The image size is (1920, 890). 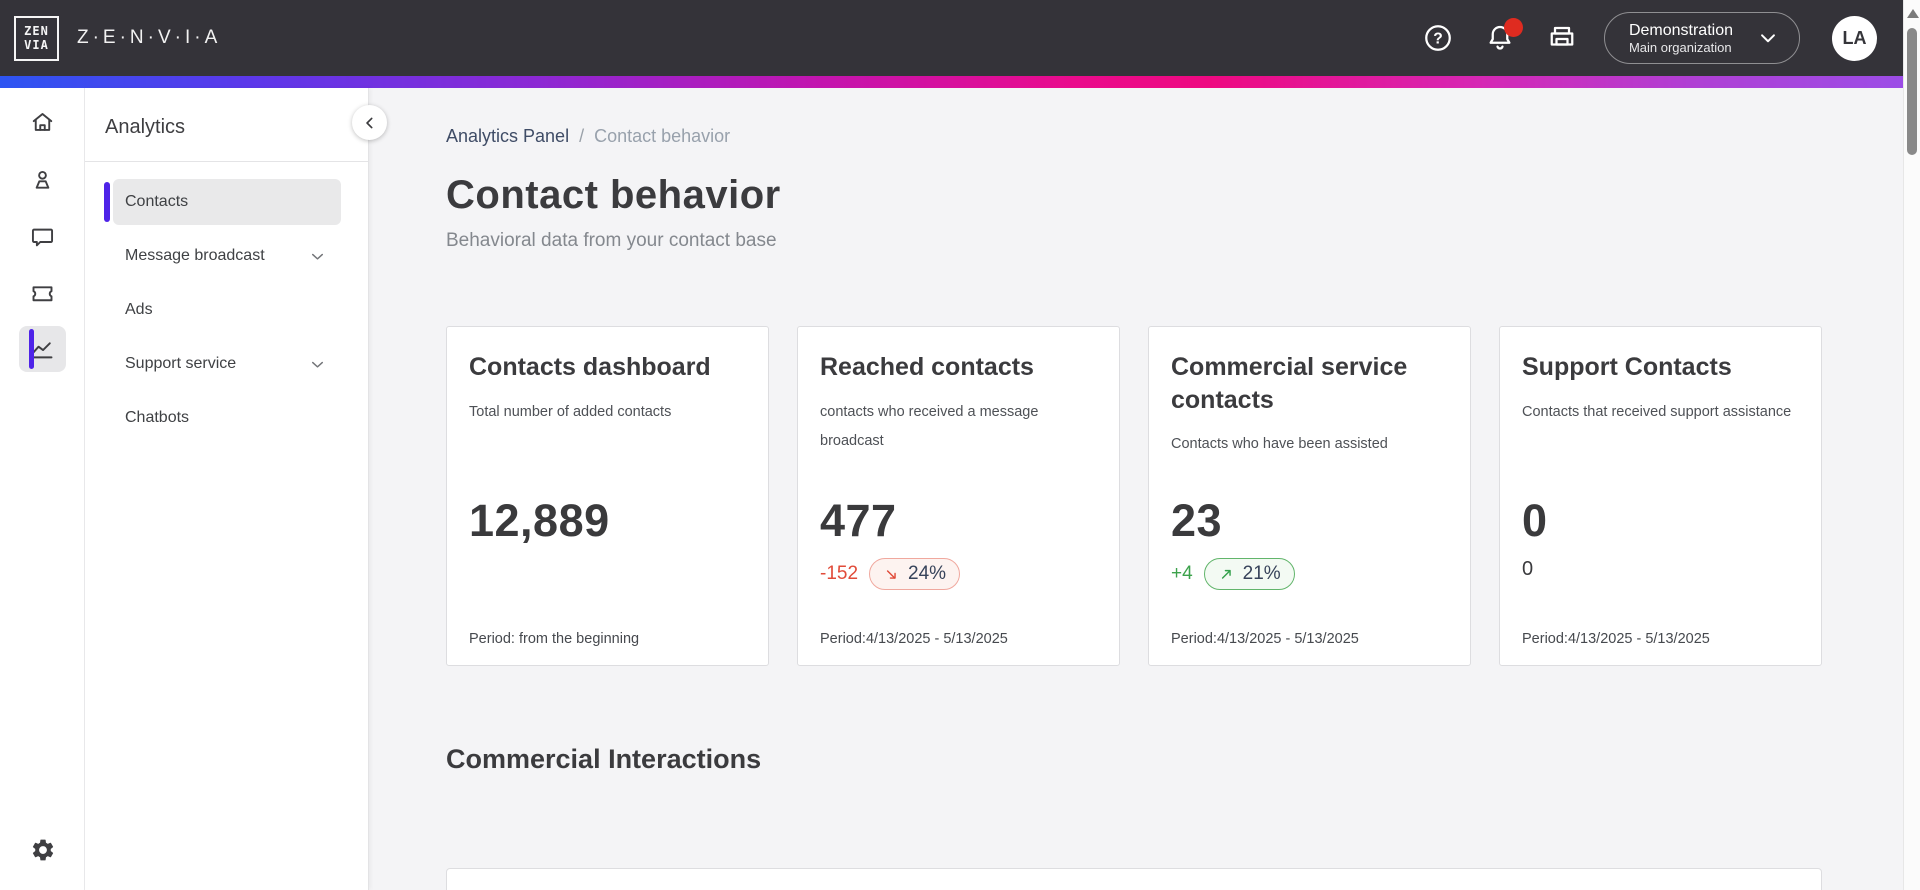 I want to click on commercial-interactions-card-partial, so click(x=1134, y=879).